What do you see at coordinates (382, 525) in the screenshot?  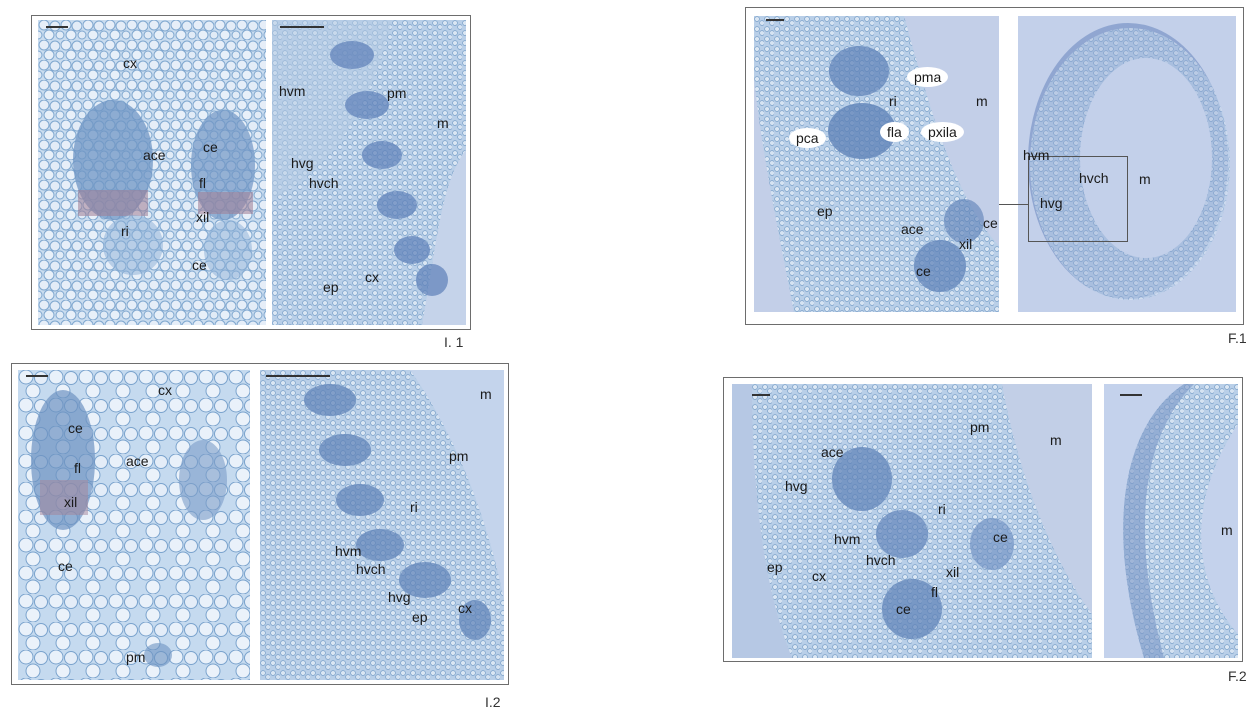 I see `micrograph-i2-right` at bounding box center [382, 525].